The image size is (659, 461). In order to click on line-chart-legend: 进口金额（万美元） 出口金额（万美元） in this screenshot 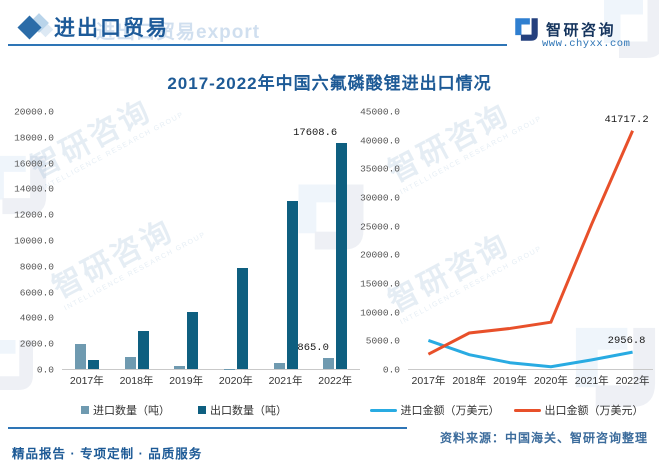, I will do `click(506, 410)`.